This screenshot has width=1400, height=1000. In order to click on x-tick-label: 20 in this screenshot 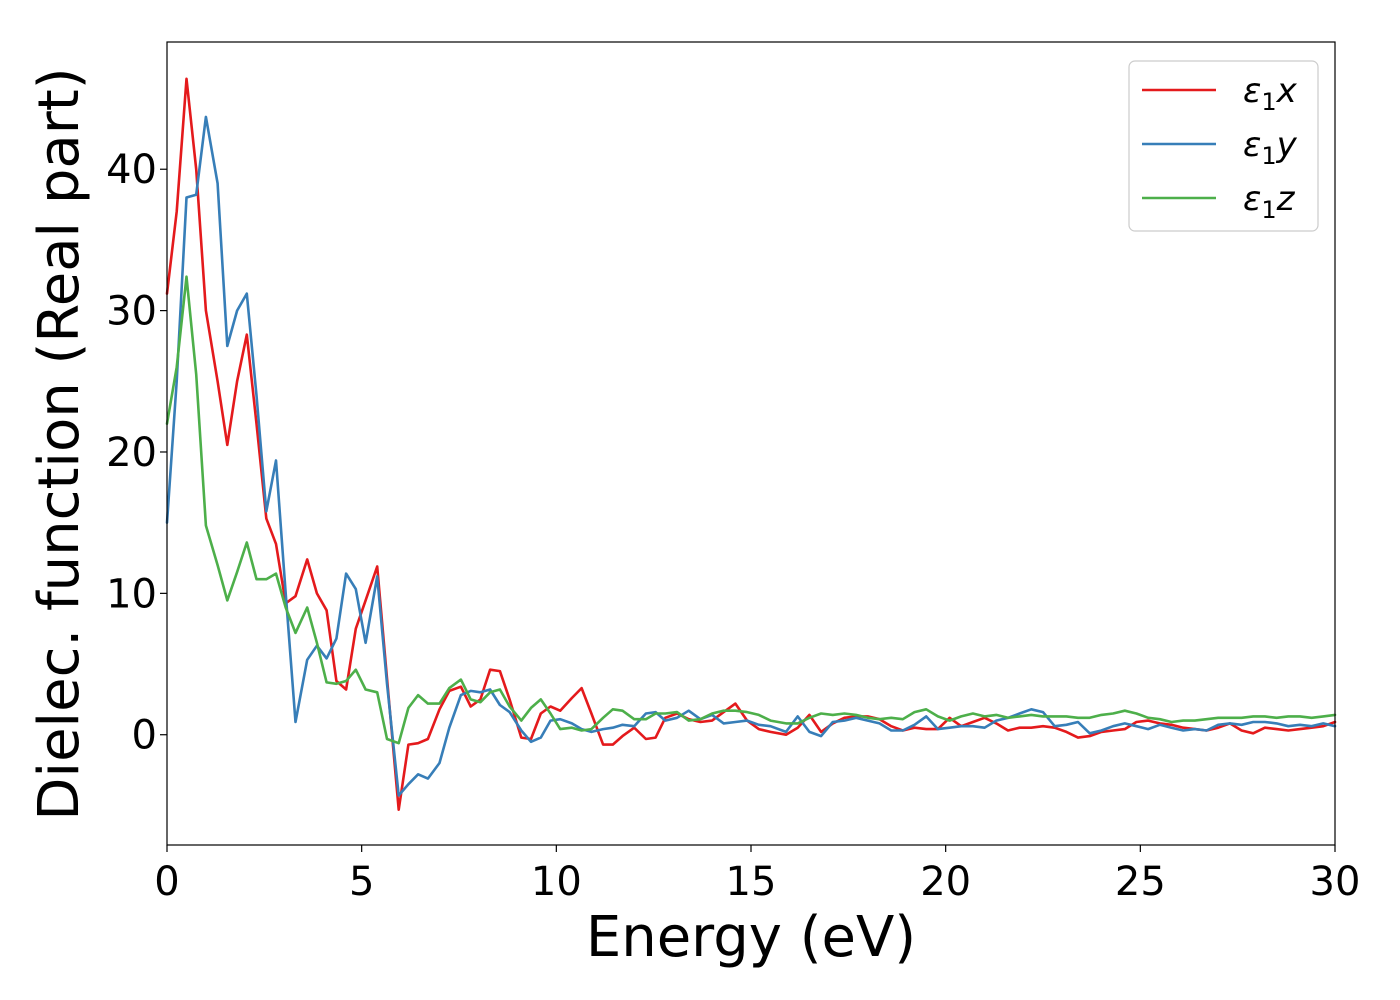, I will do `click(945, 882)`.